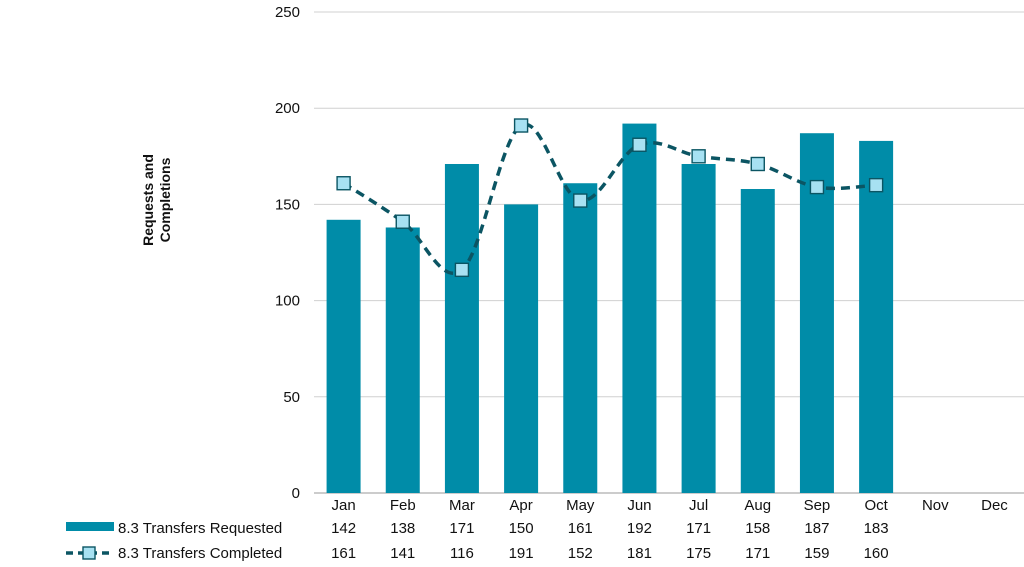 The width and height of the screenshot is (1024, 567). I want to click on x-tick-label: Jul, so click(698, 505).